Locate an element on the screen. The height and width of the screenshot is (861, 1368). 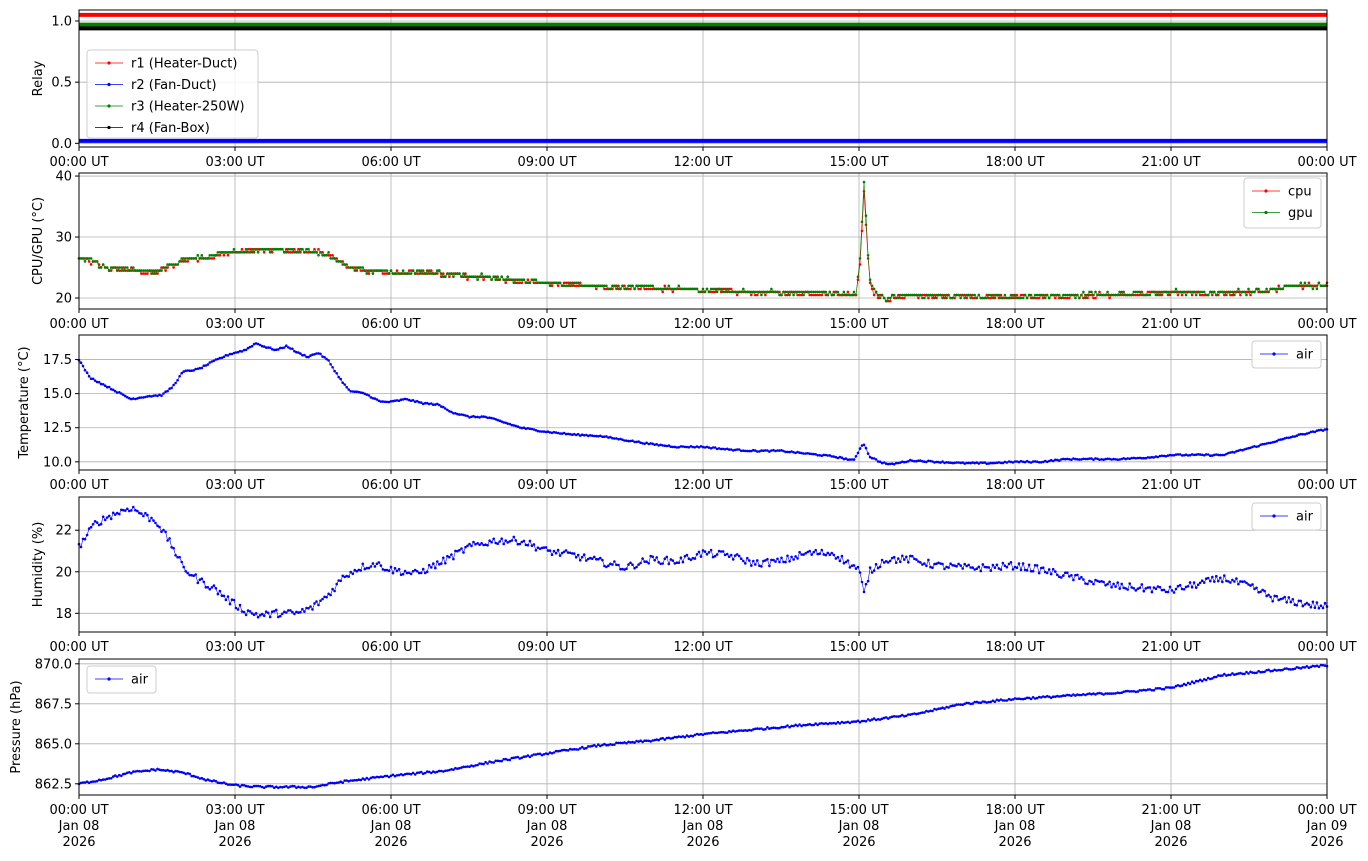
legend-marker is located at coordinates (109, 106).